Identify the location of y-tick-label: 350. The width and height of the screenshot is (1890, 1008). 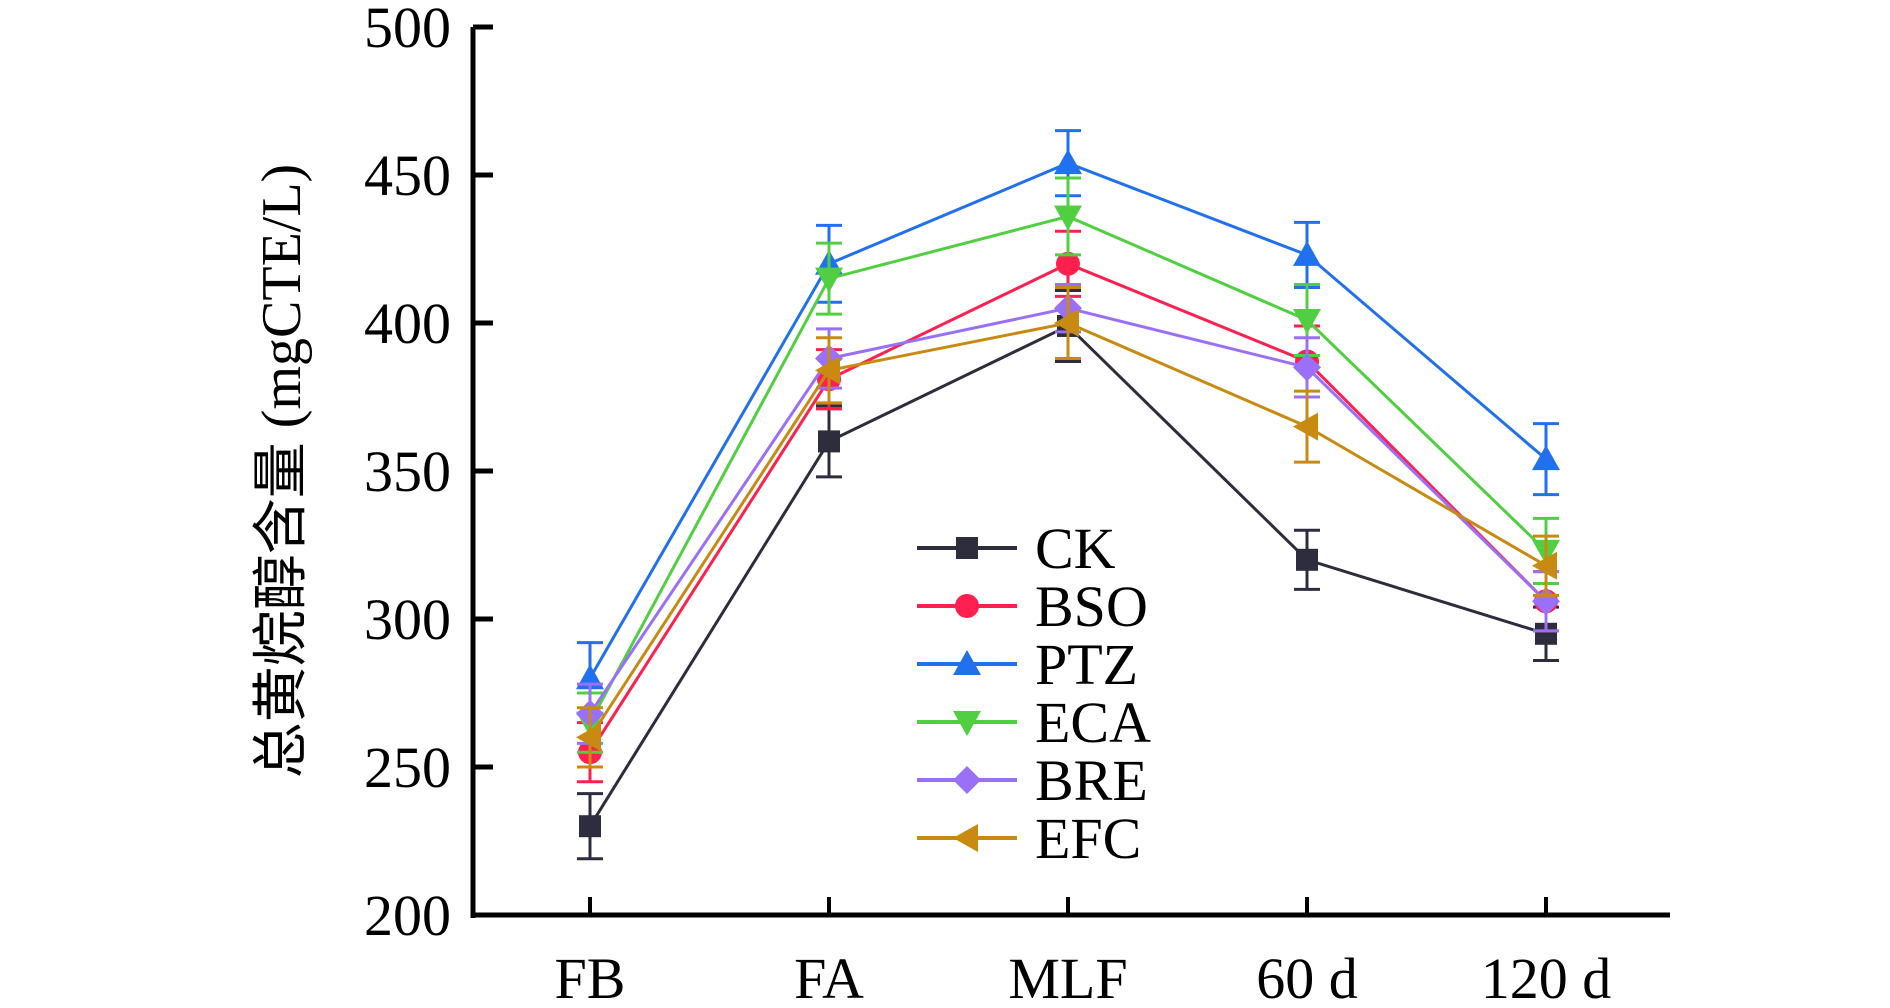
(407, 471).